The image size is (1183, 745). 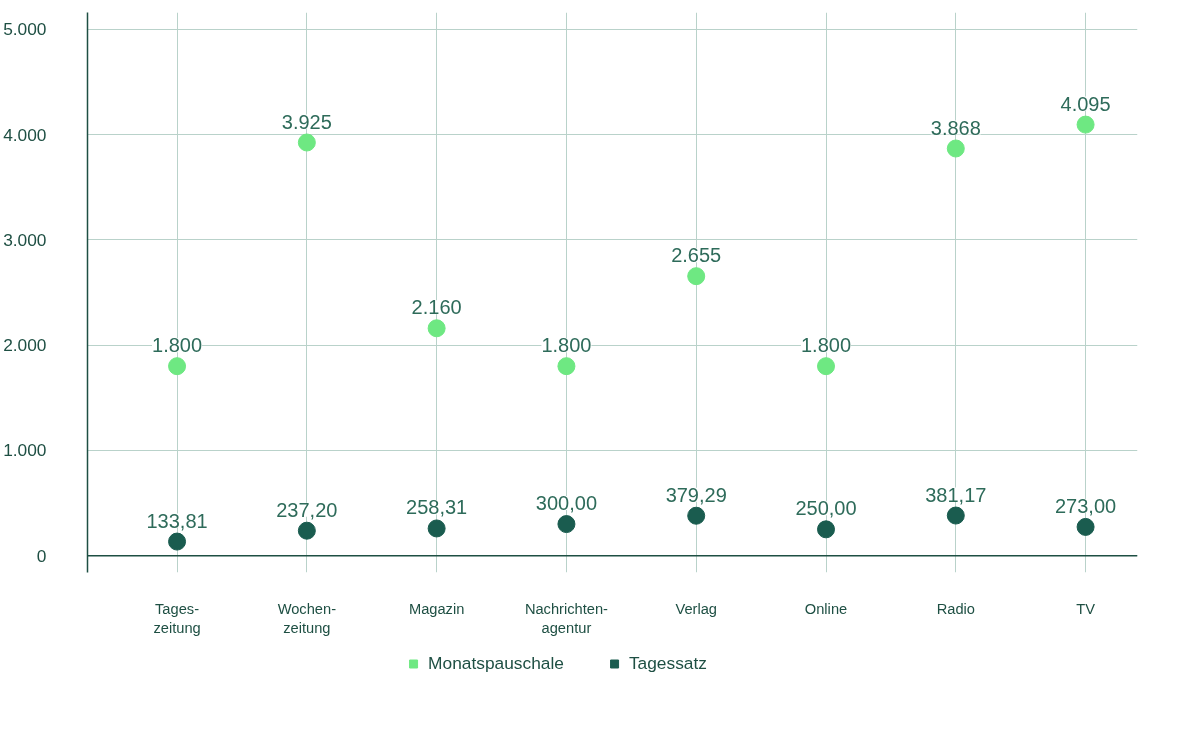 I want to click on legend-label: Monatspauschale, so click(x=496, y=663).